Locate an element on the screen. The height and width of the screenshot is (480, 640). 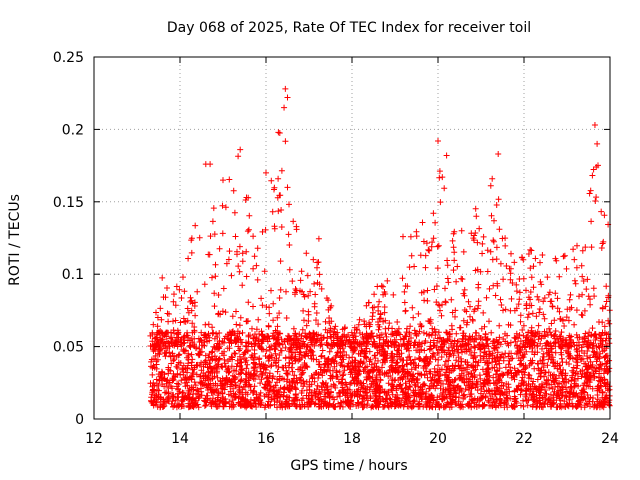
x-tick-label: 14 is located at coordinates (180, 439).